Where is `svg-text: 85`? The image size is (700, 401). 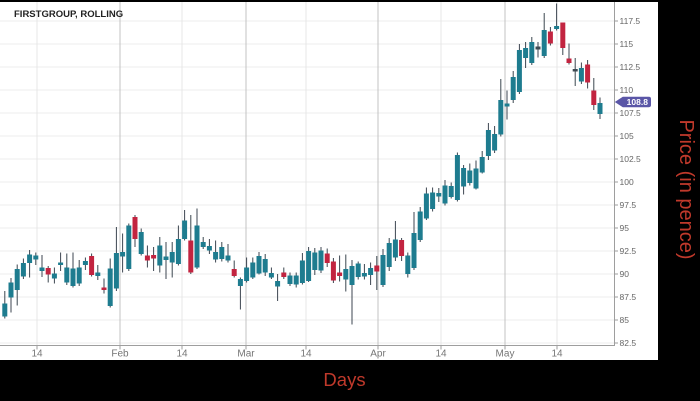
svg-text: 85 is located at coordinates (625, 320).